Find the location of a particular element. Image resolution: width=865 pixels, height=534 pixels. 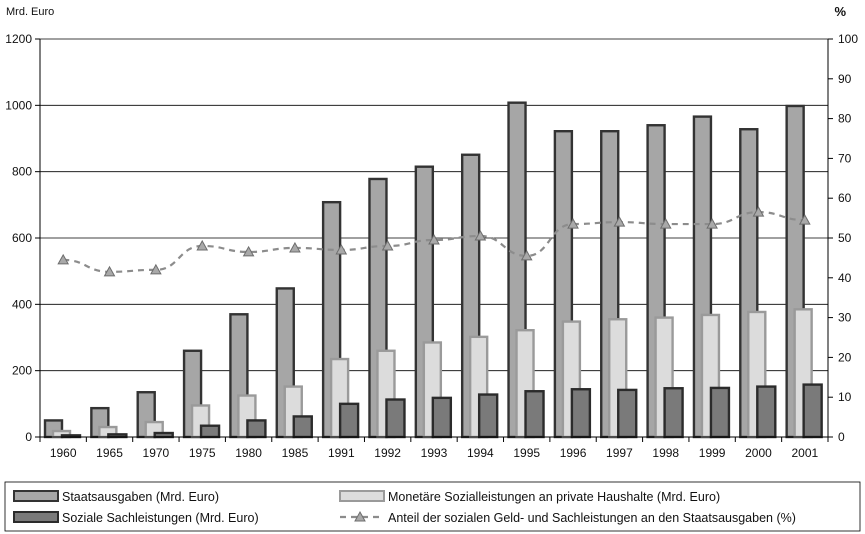

right-axis-tick-label: 0 is located at coordinates (841, 437).